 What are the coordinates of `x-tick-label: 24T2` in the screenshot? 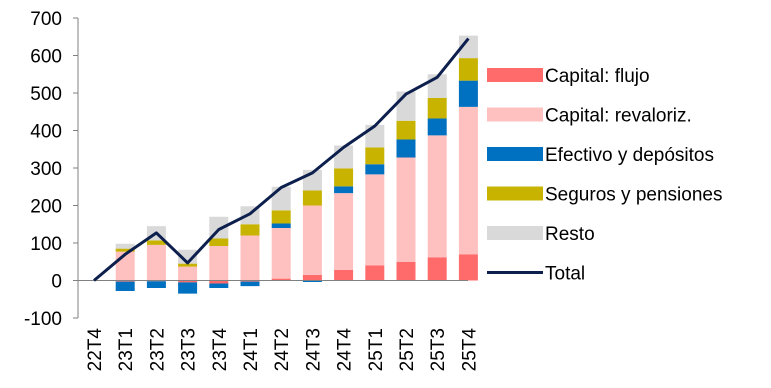 It's located at (282, 349).